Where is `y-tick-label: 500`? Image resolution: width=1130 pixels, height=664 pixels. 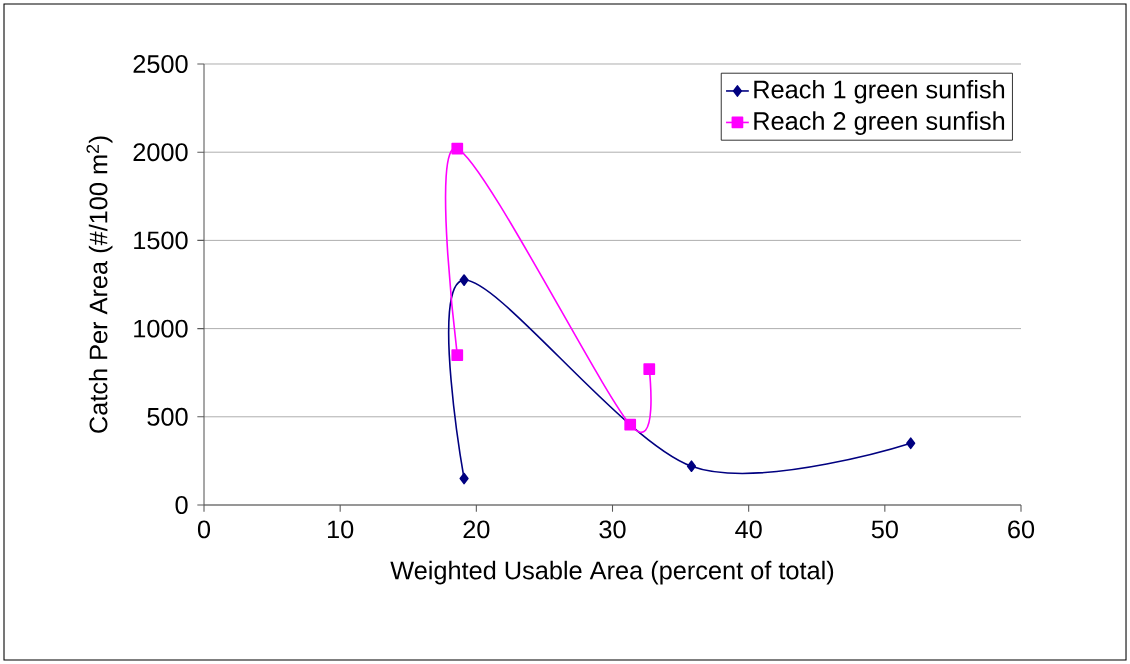
y-tick-label: 500 is located at coordinates (167, 416).